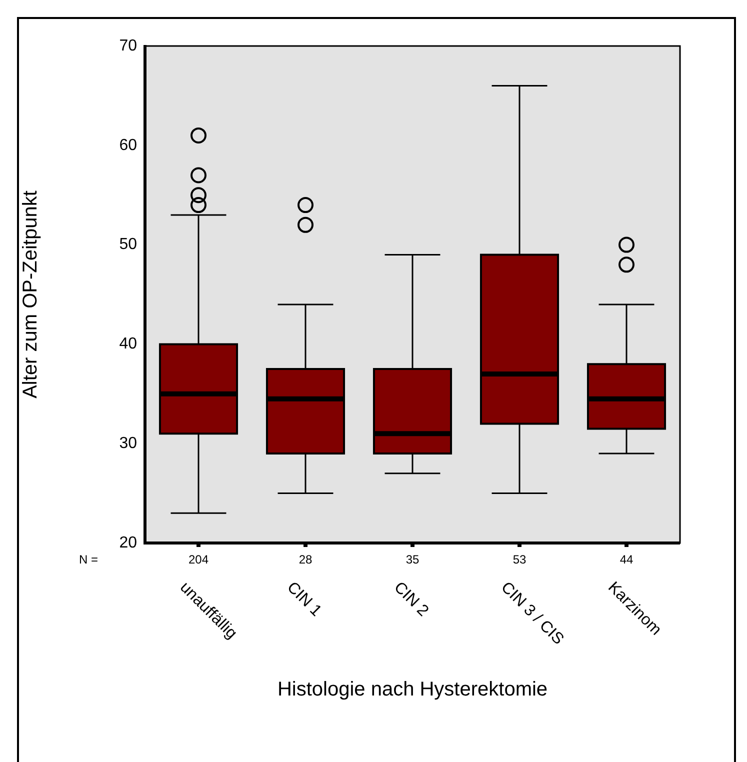 This screenshot has height=762, width=747. What do you see at coordinates (627, 559) in the screenshot?
I see `text: 44` at bounding box center [627, 559].